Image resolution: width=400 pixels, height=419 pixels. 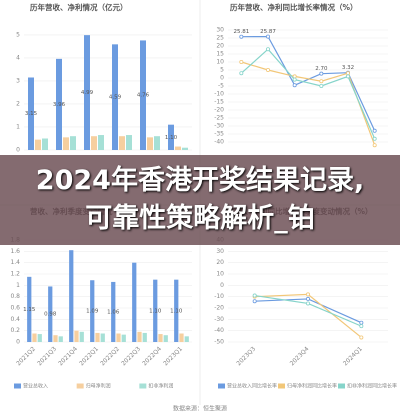 I want to click on y-tick-label: -5, so click(x=221, y=86).